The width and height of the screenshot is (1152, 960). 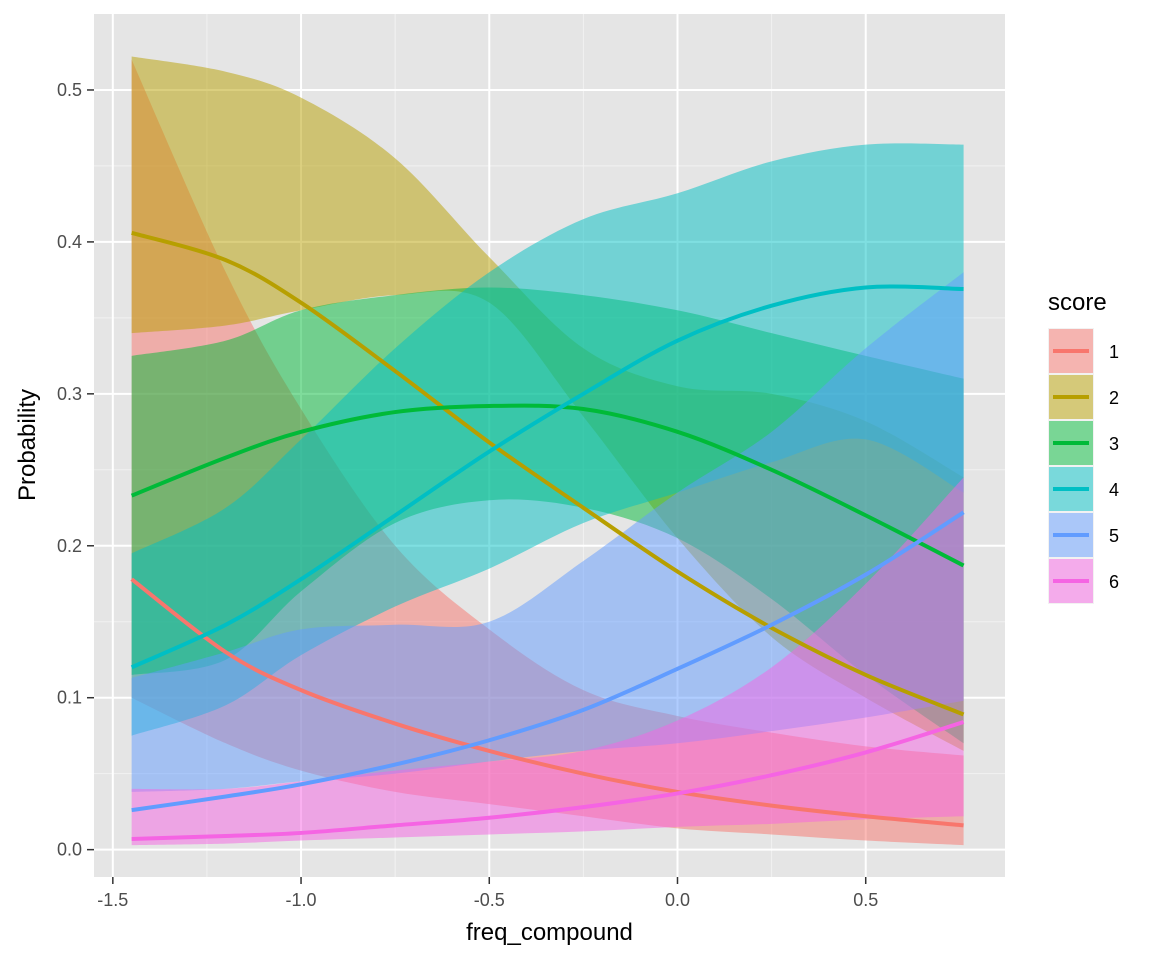 I want to click on legend-label: 3, so click(x=1114, y=444).